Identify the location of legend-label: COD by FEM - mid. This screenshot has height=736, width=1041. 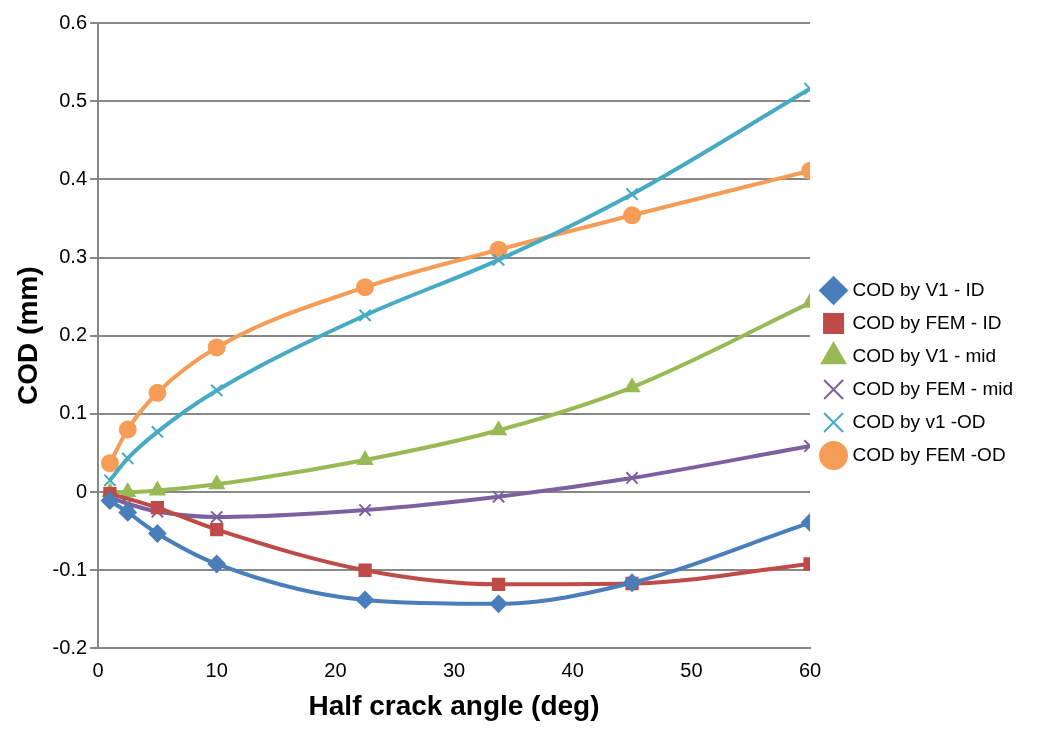
(932, 388).